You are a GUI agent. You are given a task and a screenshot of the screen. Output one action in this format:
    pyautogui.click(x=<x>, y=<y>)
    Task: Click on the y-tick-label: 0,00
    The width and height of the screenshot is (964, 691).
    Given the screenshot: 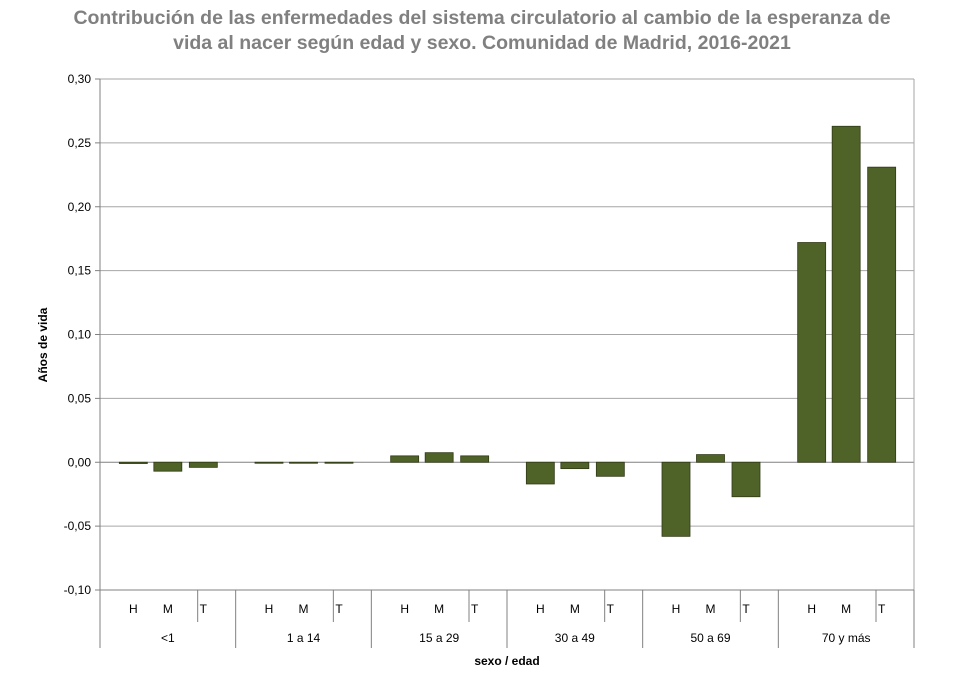 What is the action you would take?
    pyautogui.click(x=80, y=462)
    